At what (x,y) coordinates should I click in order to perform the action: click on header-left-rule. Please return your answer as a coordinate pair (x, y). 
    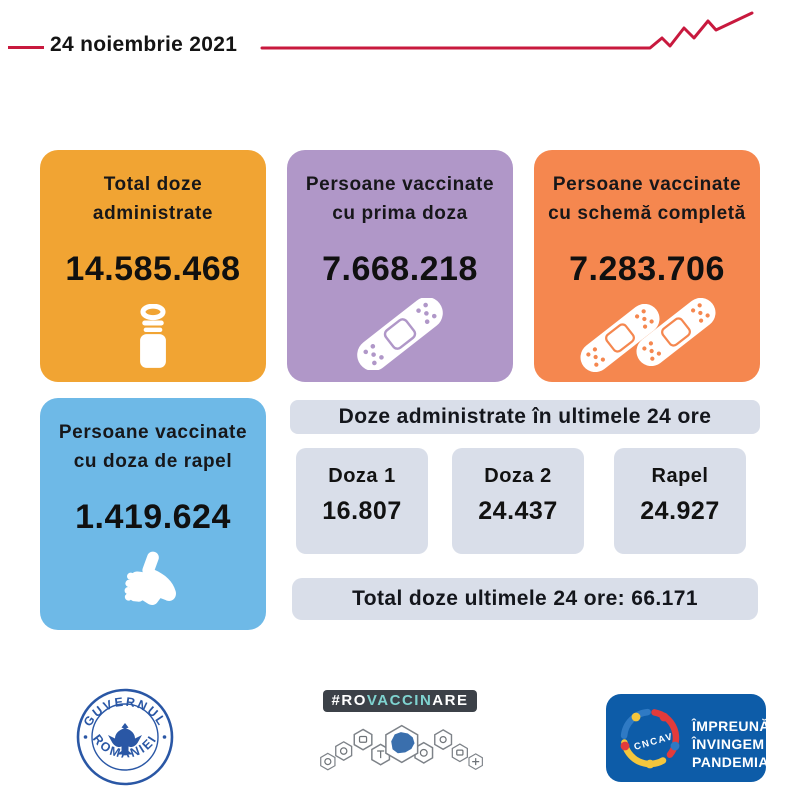
    Looking at the image, I should click on (26, 47).